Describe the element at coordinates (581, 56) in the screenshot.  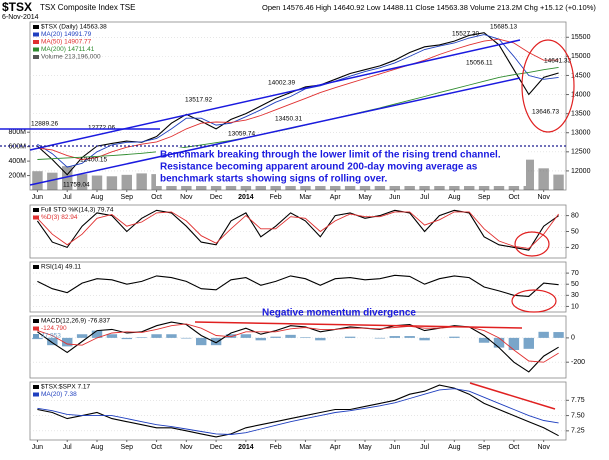
I see `y-tick-label: 15000` at that location.